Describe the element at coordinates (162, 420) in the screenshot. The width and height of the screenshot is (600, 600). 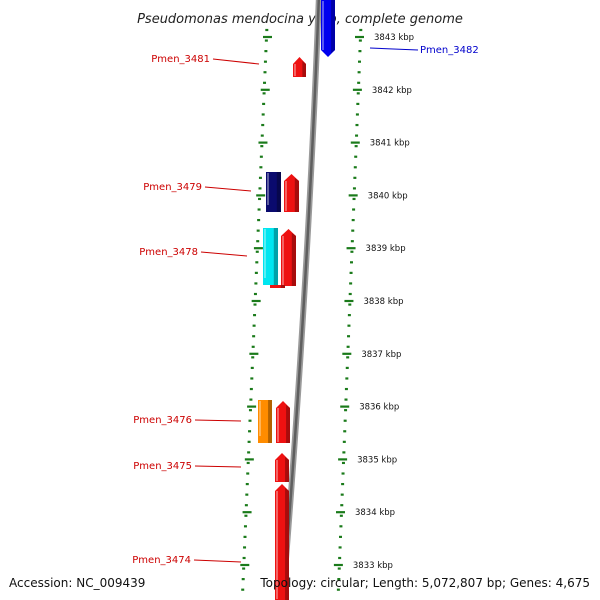
I see `gene-label: Pmen_3476` at that location.